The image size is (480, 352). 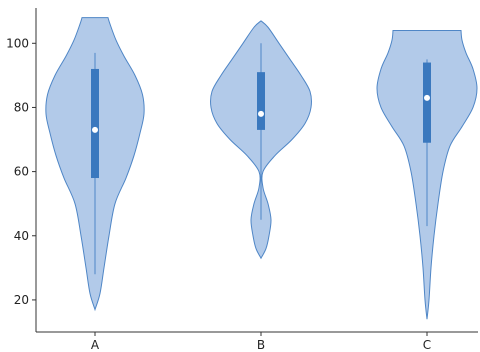 I want to click on iqr-box-c, so click(x=427, y=102).